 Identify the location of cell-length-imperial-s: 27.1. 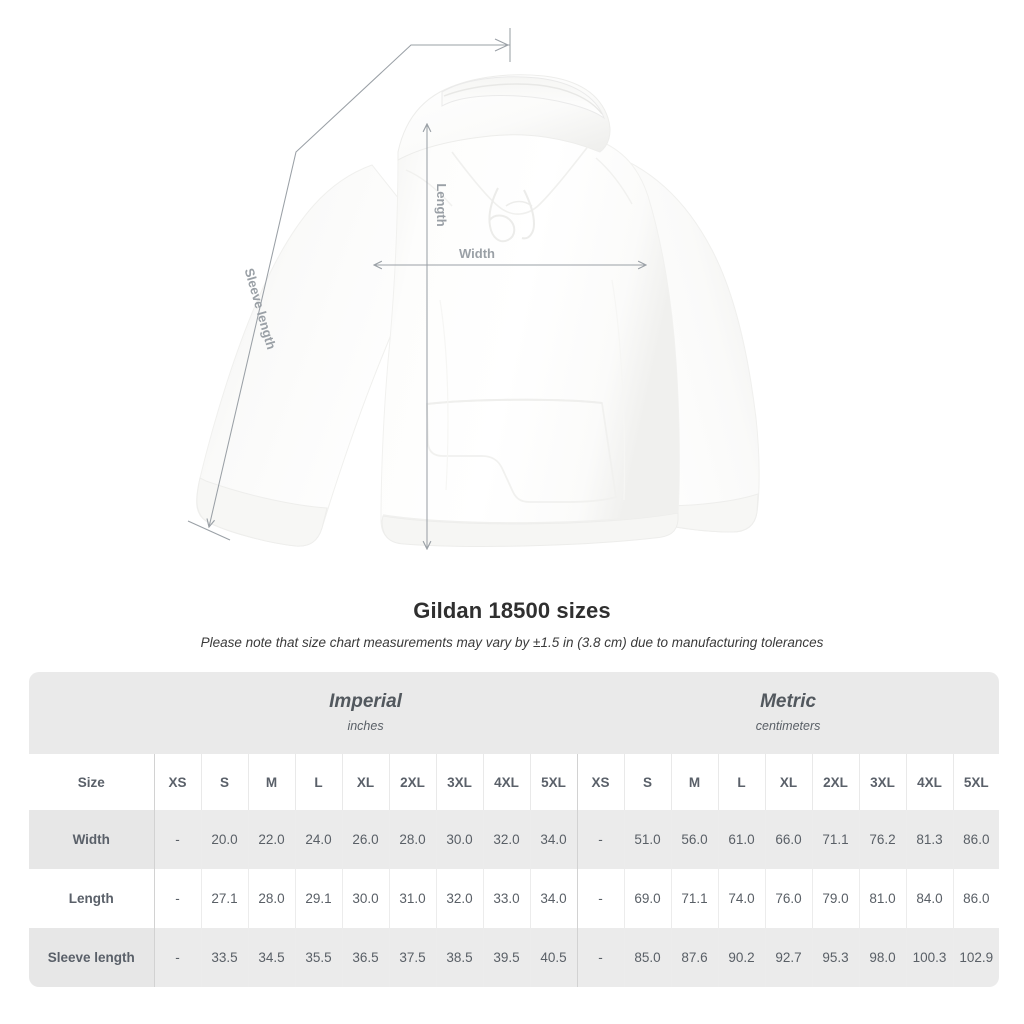
(224, 898).